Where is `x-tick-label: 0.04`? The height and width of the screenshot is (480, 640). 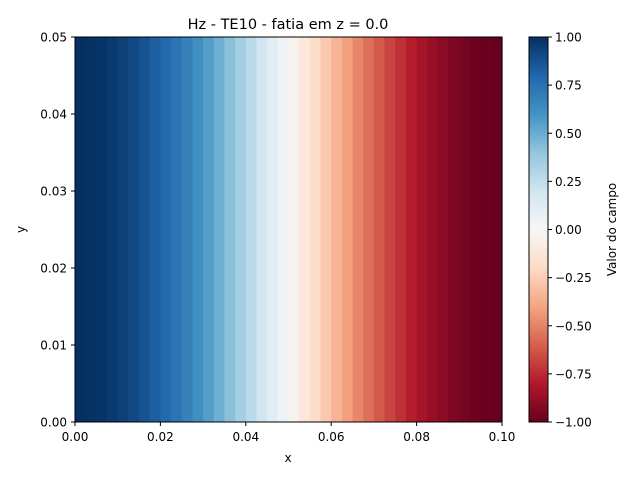
x-tick-label: 0.04 is located at coordinates (245, 437).